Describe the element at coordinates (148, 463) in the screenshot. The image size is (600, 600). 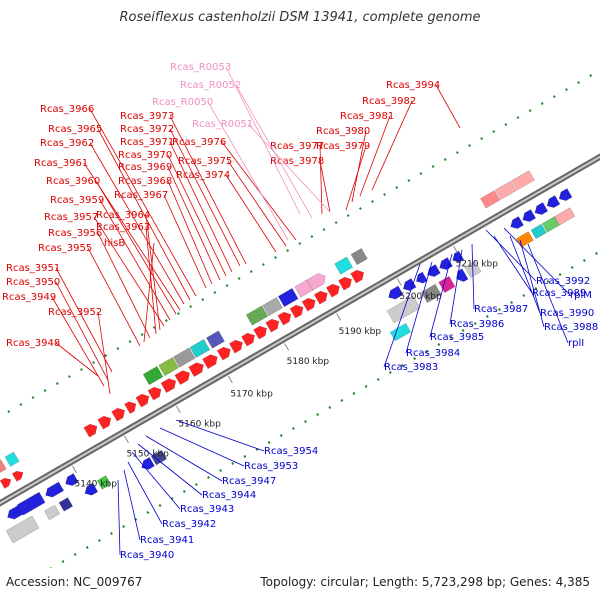
I see `lower-gene-10-shape` at that location.